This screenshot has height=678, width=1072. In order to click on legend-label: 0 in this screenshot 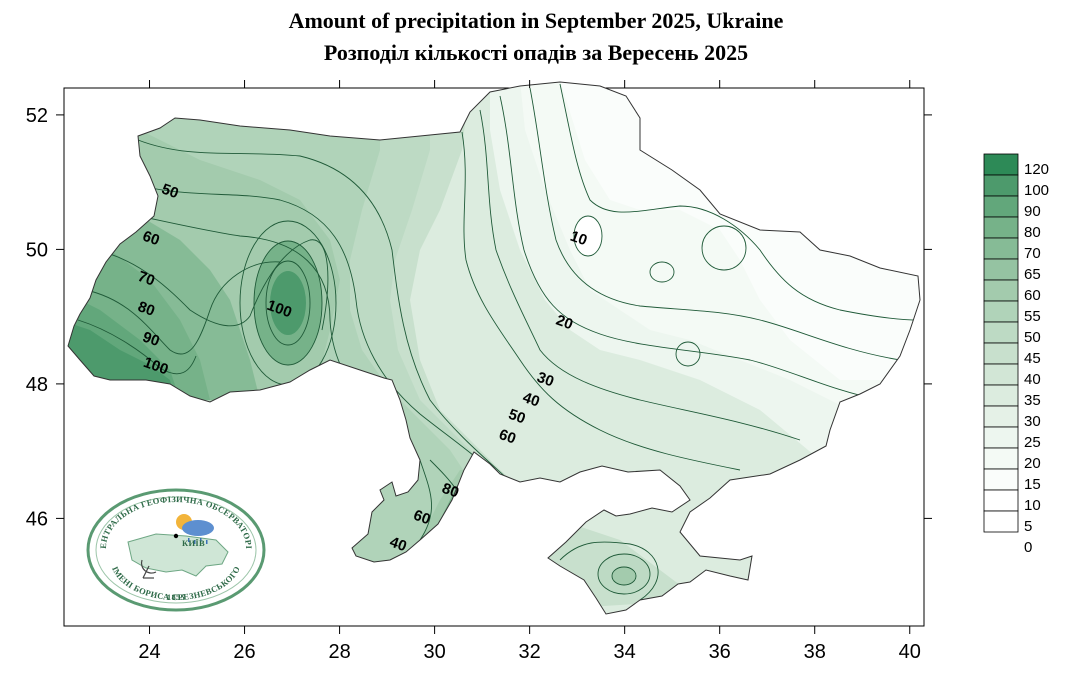, I will do `click(1028, 547)`.